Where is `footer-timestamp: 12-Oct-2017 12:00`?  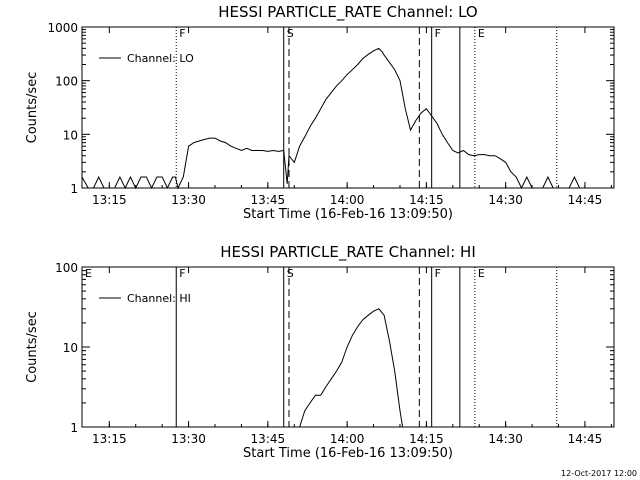
footer-timestamp: 12-Oct-2017 12:00 is located at coordinates (599, 473).